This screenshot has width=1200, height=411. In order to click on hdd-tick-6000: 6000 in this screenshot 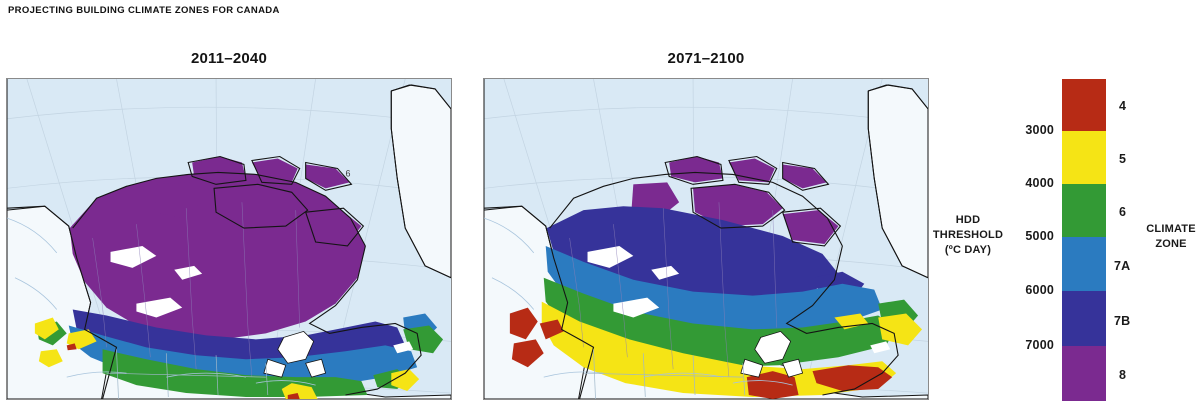, I will do `click(1039, 290)`.